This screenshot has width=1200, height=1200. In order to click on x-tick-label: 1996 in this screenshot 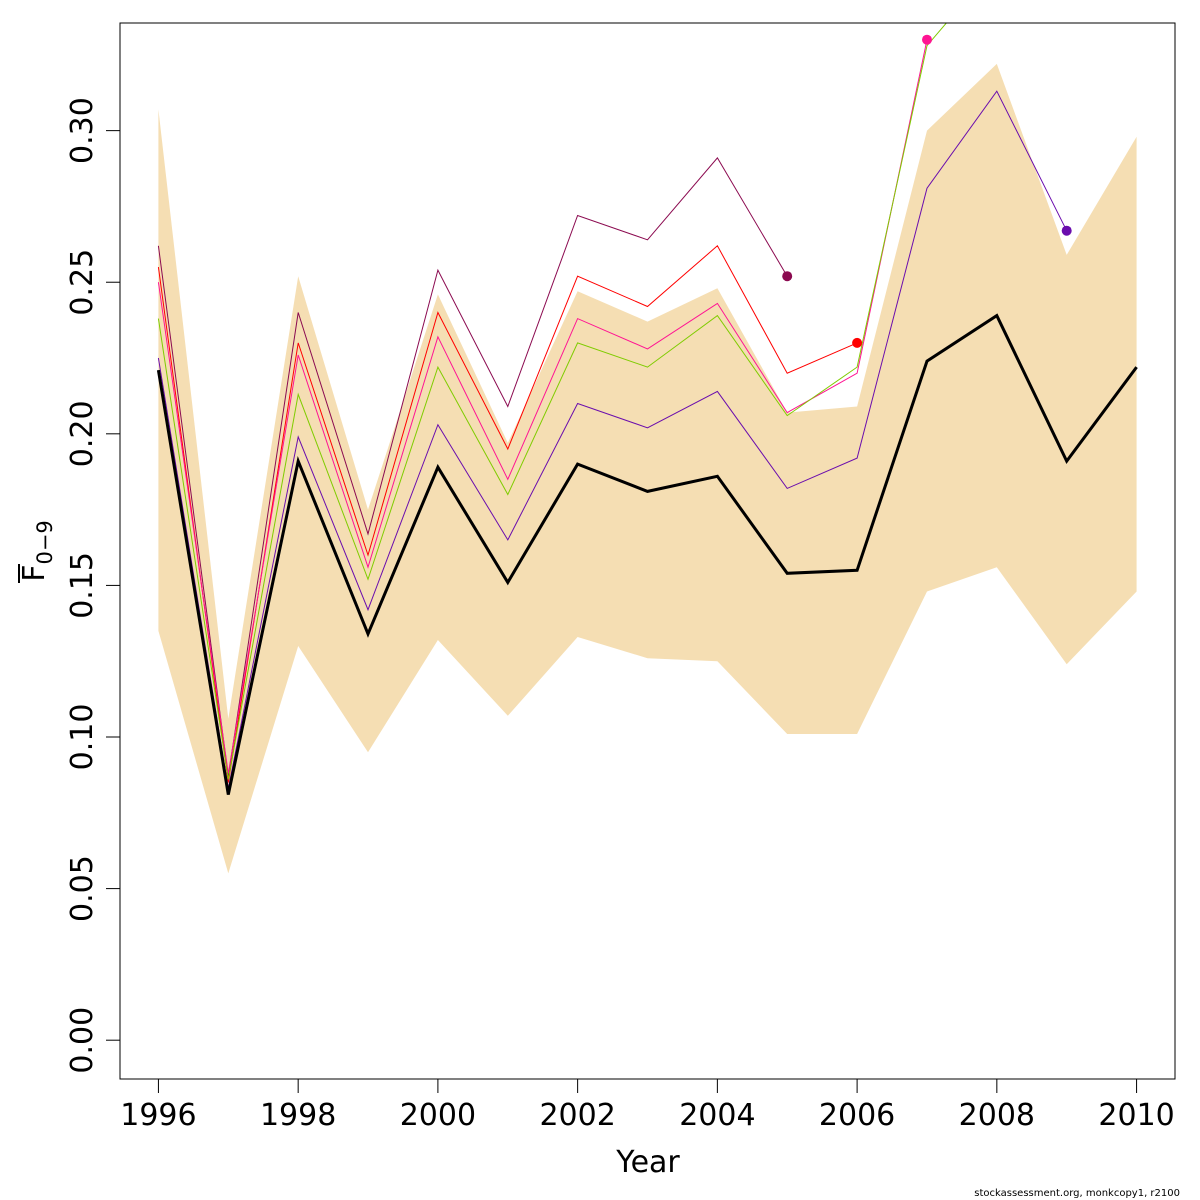, I will do `click(158, 1115)`.